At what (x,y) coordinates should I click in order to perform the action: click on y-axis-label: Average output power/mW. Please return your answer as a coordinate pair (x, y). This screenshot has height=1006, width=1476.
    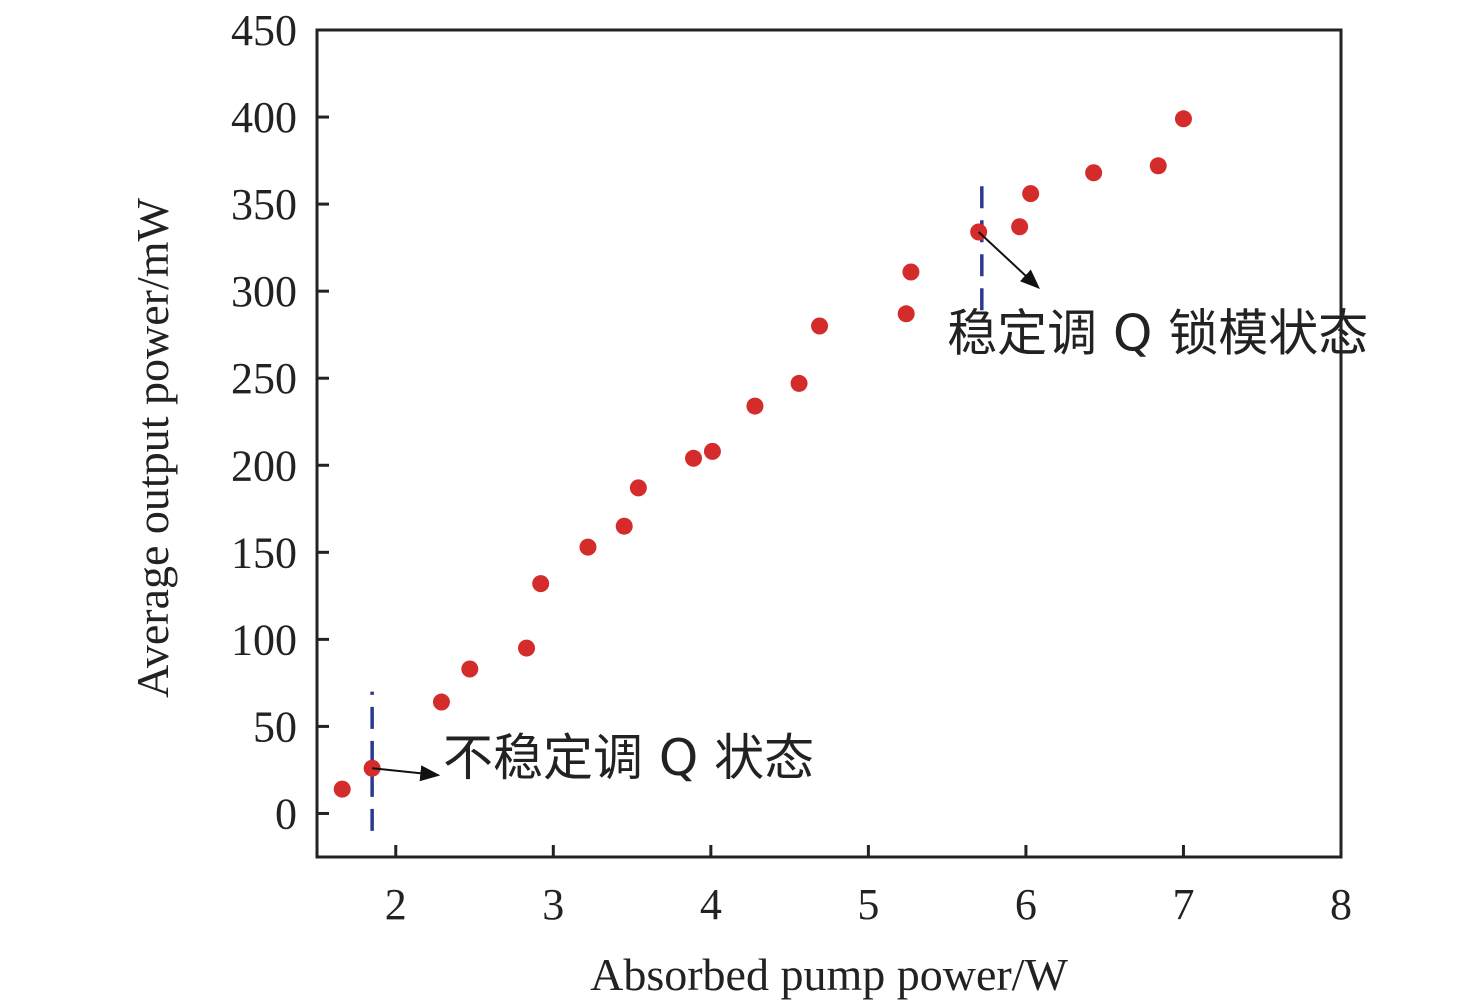
    Looking at the image, I should click on (152, 447).